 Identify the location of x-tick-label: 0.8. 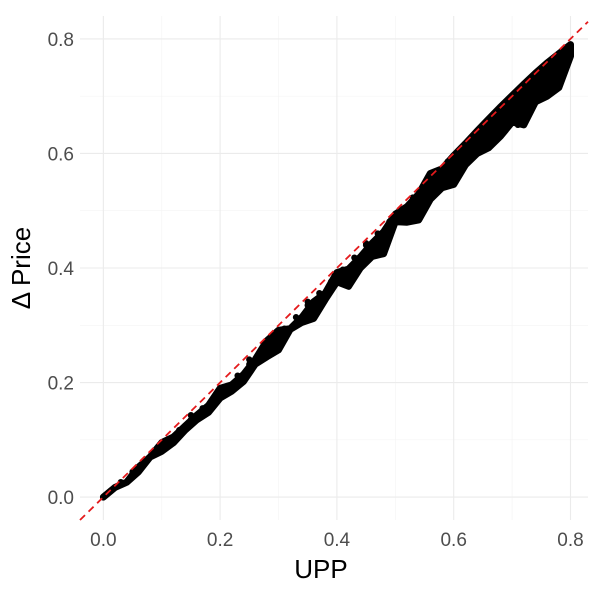
(570, 540).